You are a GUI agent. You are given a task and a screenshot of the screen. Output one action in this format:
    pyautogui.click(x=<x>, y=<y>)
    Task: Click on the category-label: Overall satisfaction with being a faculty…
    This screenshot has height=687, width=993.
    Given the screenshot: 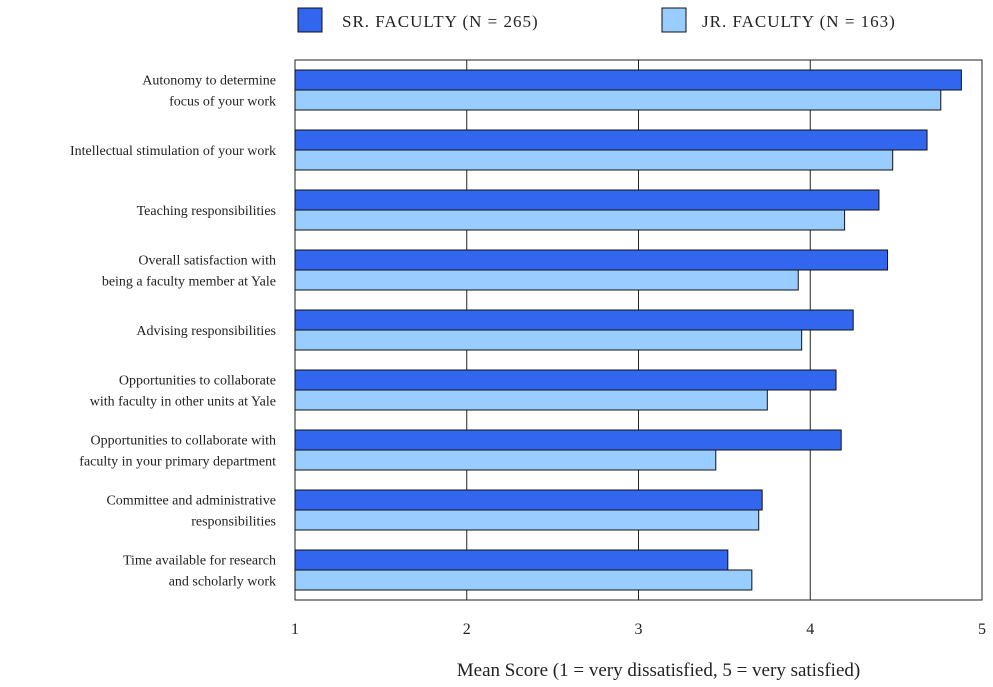 What is the action you would take?
    pyautogui.click(x=189, y=272)
    